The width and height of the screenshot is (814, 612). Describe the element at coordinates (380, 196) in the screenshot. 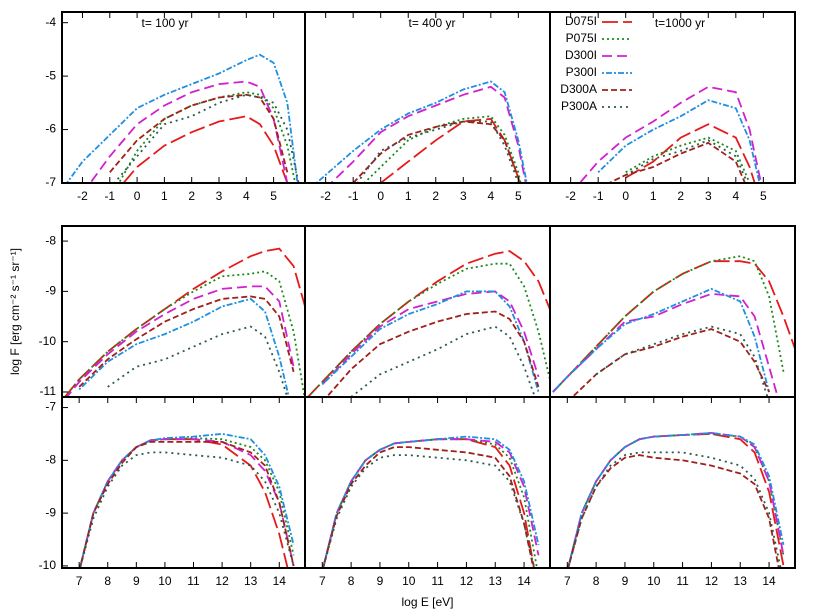

I see `x-tick-label: 0` at that location.